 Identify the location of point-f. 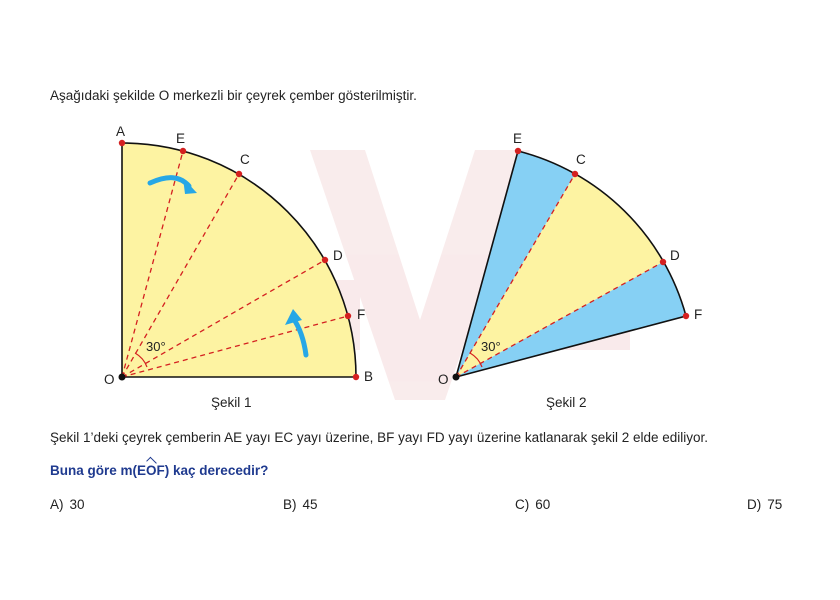
(348, 316).